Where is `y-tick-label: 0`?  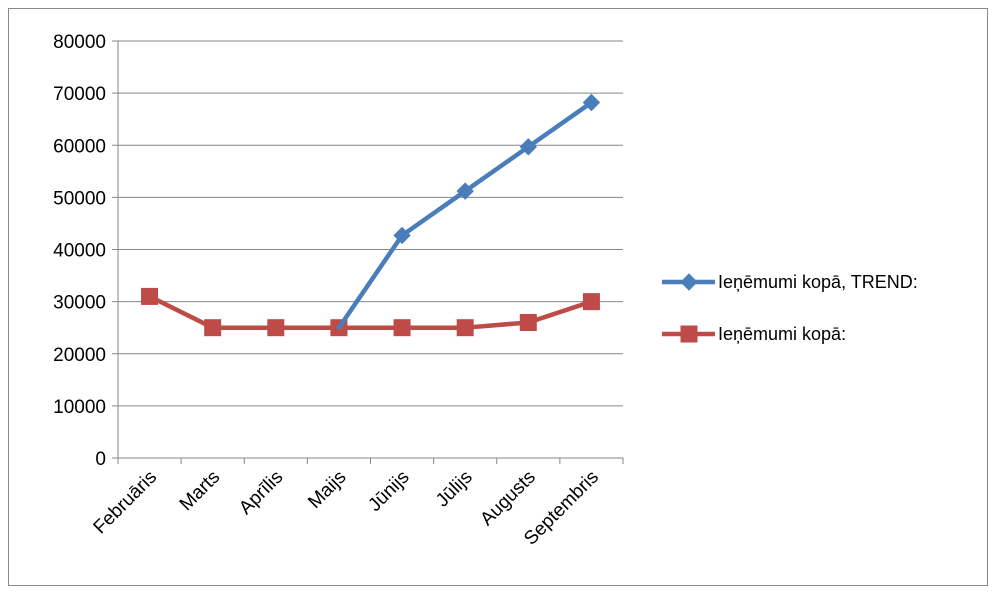
y-tick-label: 0 is located at coordinates (100, 459).